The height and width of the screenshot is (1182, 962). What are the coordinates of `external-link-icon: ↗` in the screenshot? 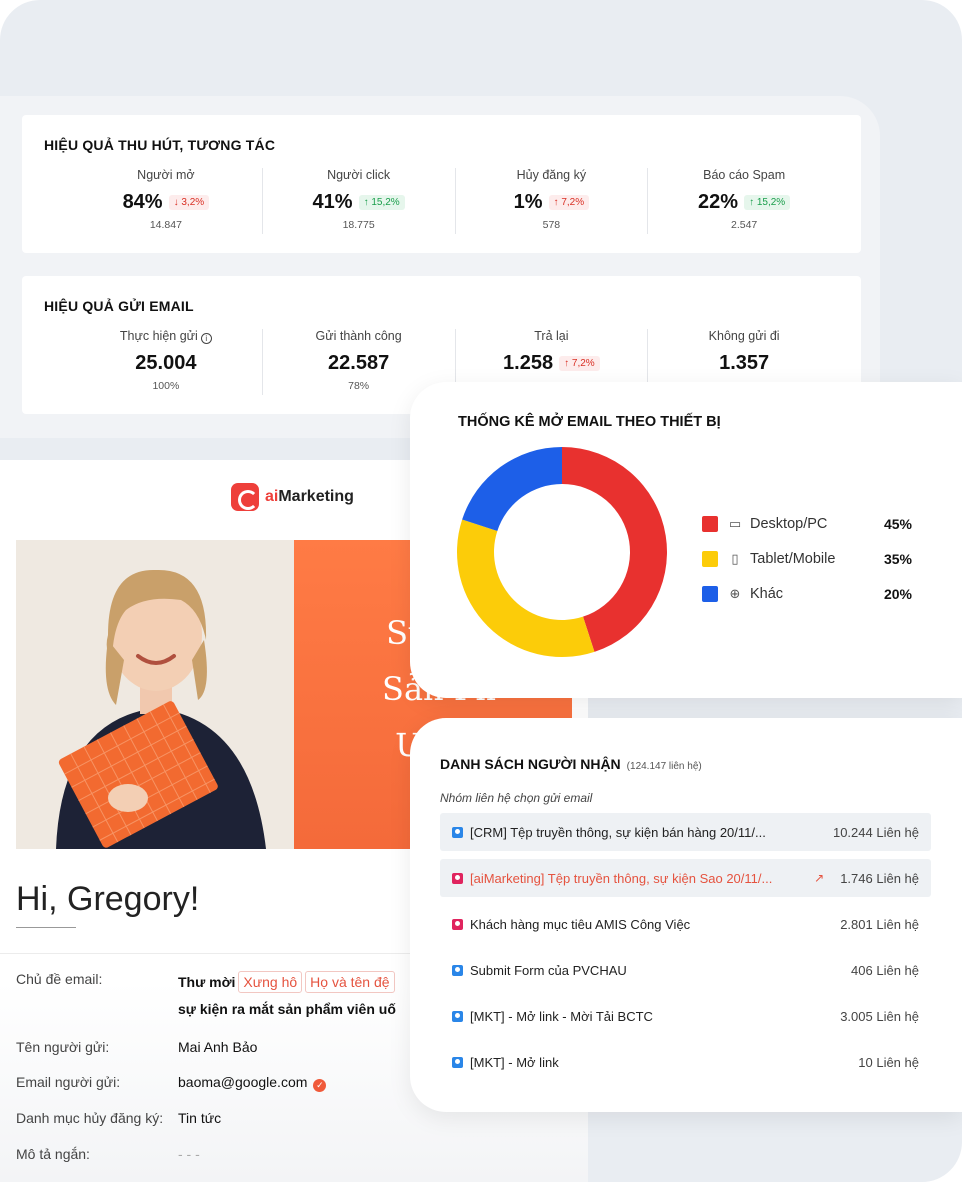 It's located at (819, 878).